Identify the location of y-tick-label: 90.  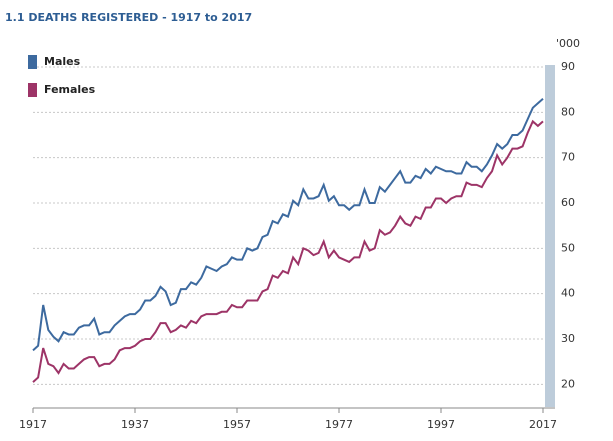
(568, 66).